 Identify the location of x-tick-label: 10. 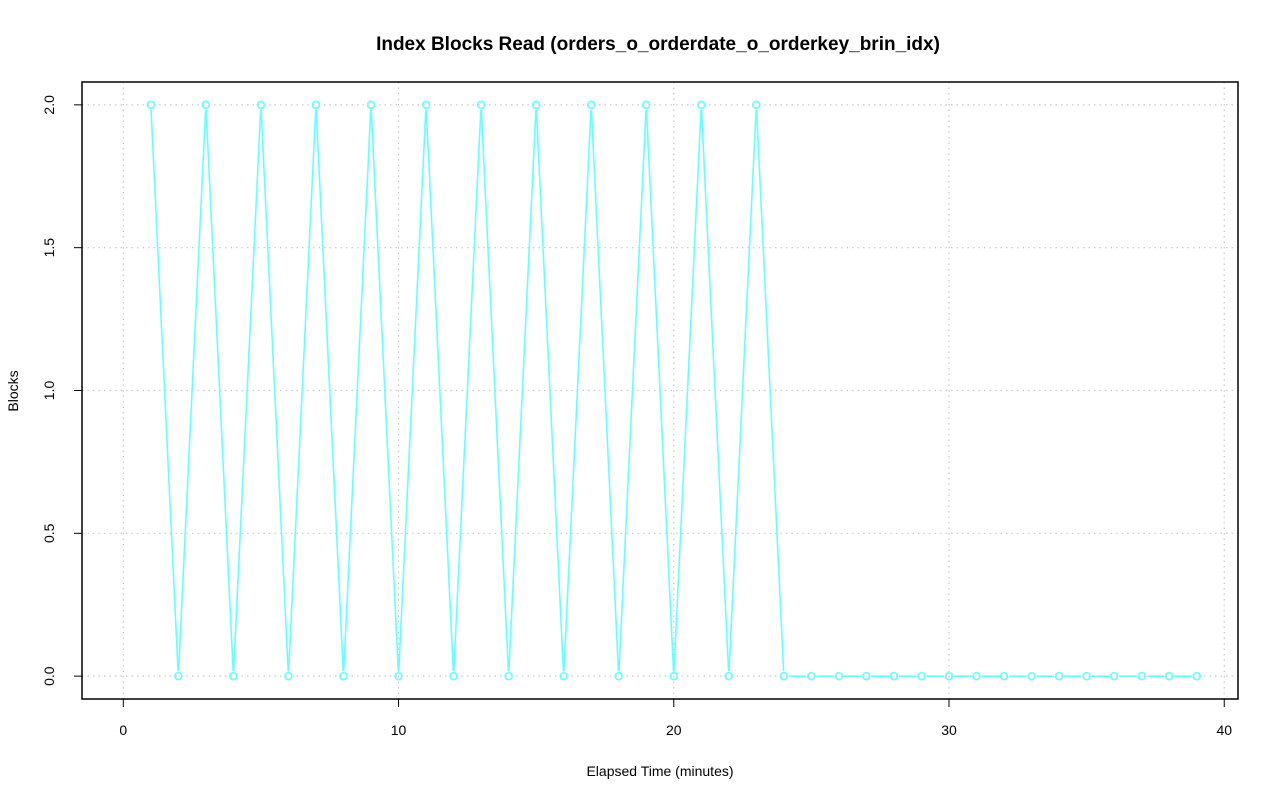
(399, 730).